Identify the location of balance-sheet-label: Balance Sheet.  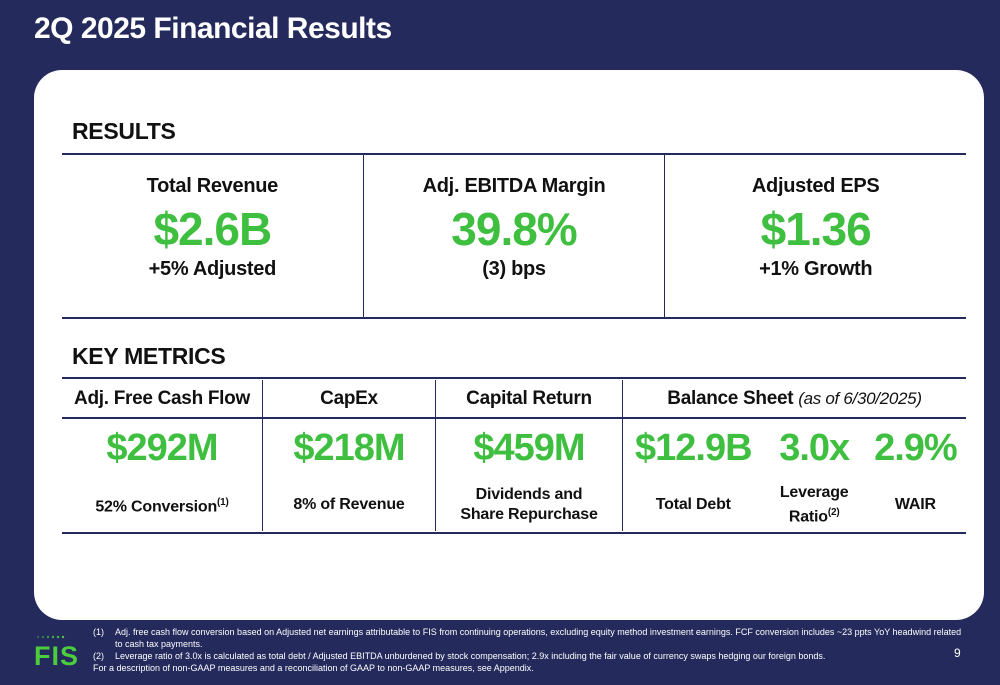
(730, 398).